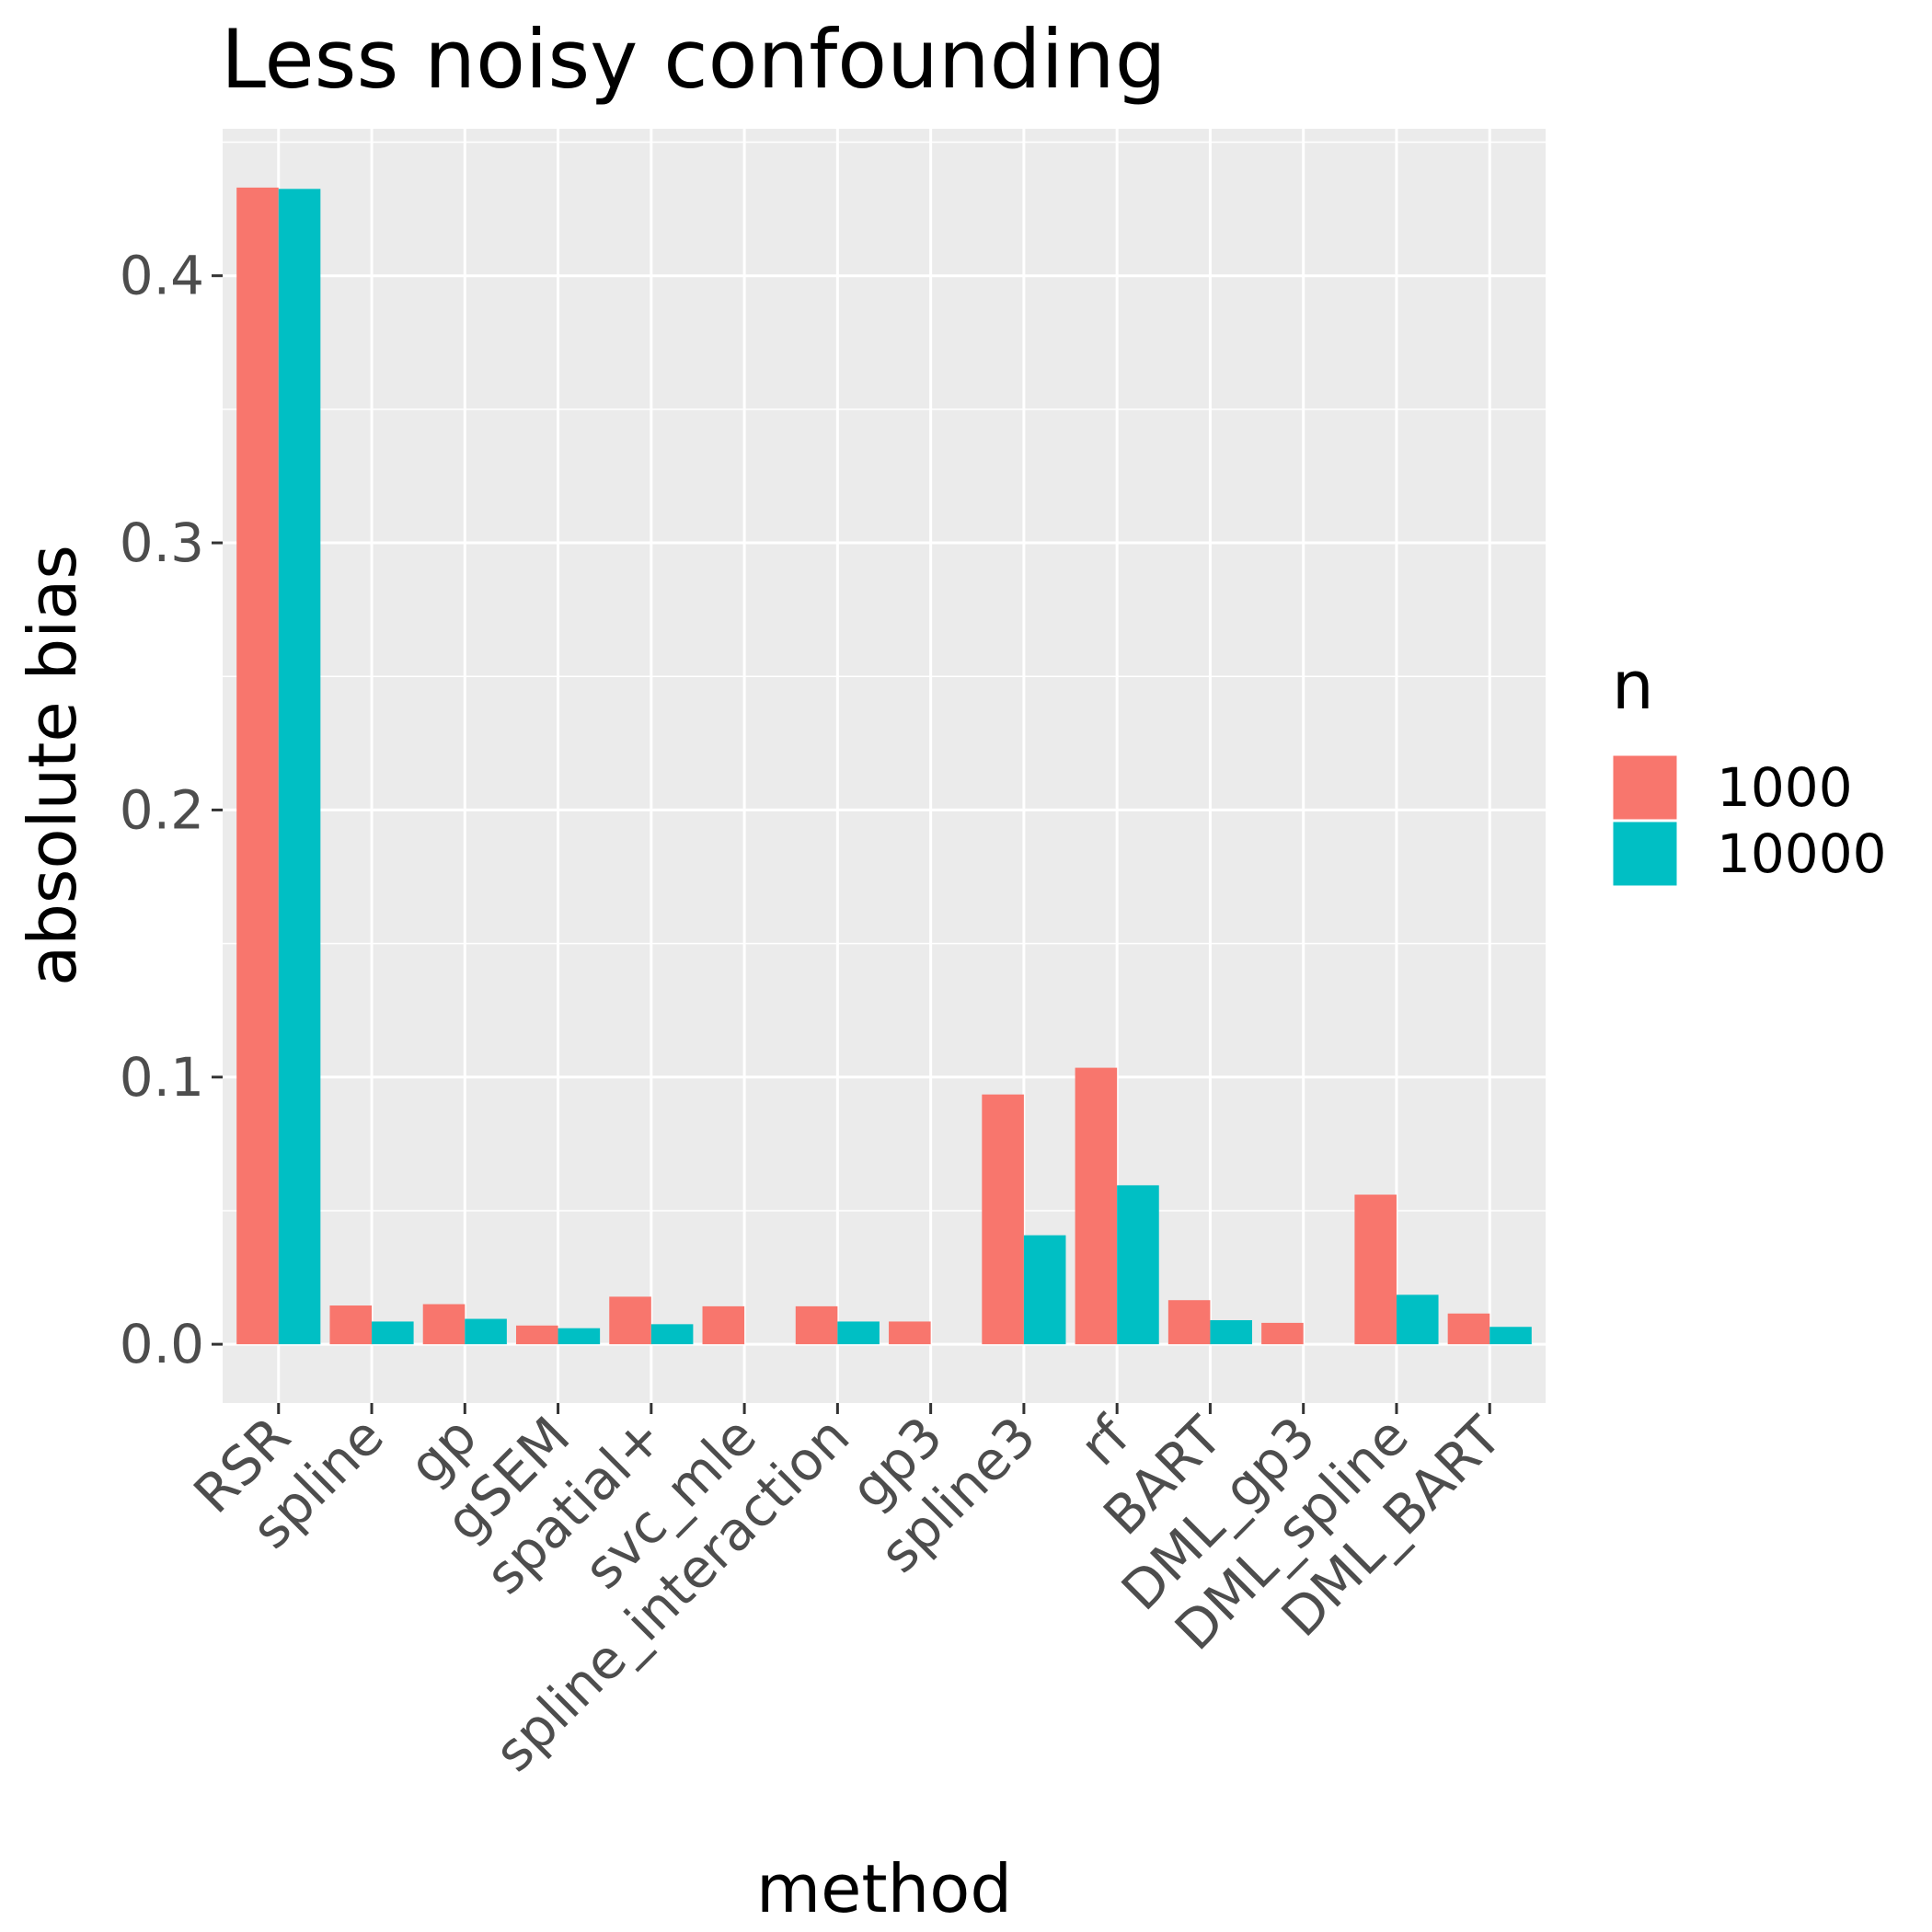 The height and width of the screenshot is (1932, 1932). I want to click on x-axis-title: method, so click(884, 1888).